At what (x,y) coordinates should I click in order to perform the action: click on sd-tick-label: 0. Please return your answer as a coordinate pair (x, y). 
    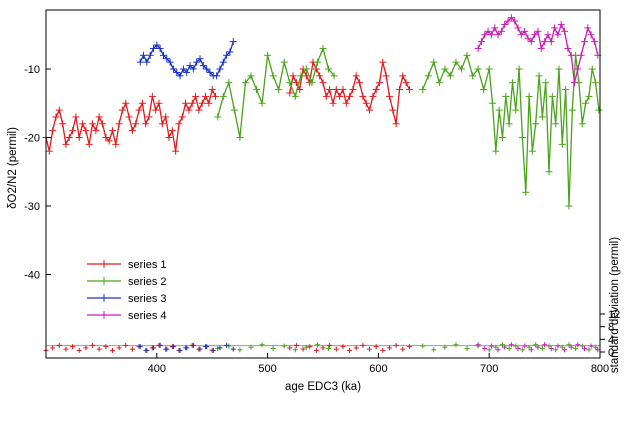
    Looking at the image, I should click on (611, 353).